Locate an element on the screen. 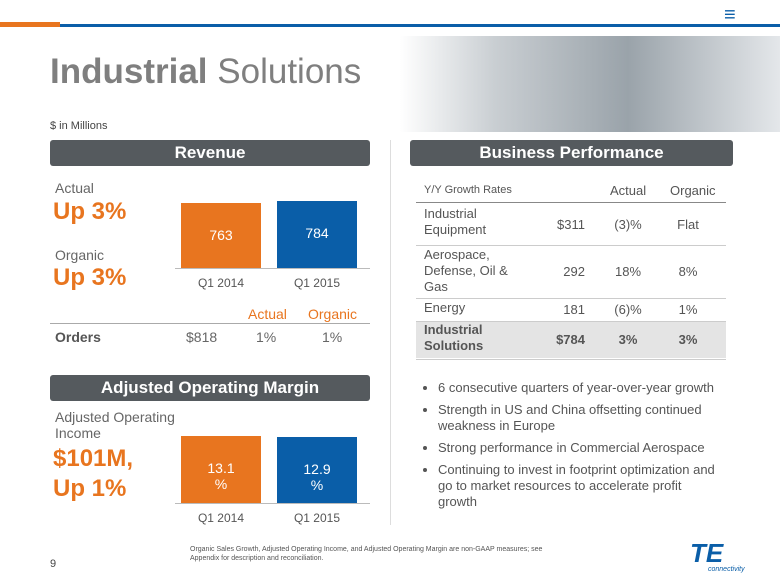 The width and height of the screenshot is (780, 584). value-label: 784 is located at coordinates (317, 233).